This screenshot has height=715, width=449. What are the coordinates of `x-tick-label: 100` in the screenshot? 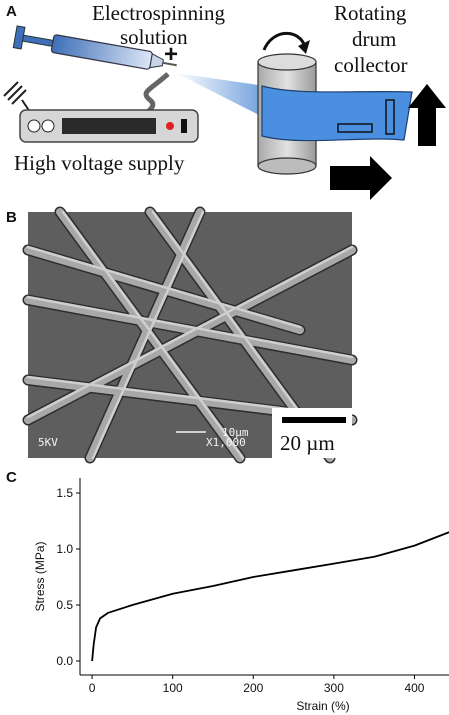 It's located at (173, 688).